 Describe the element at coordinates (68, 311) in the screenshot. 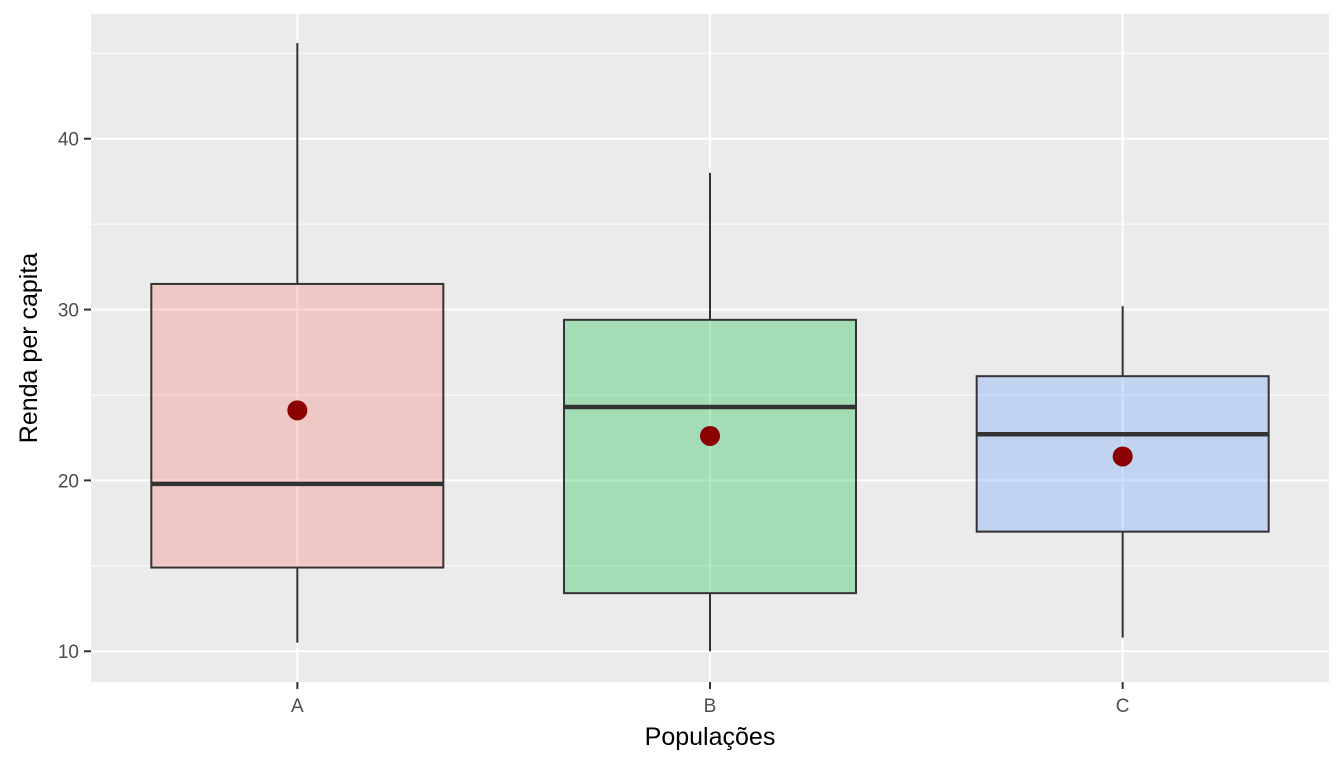

I see `y-tick-label: 30` at that location.